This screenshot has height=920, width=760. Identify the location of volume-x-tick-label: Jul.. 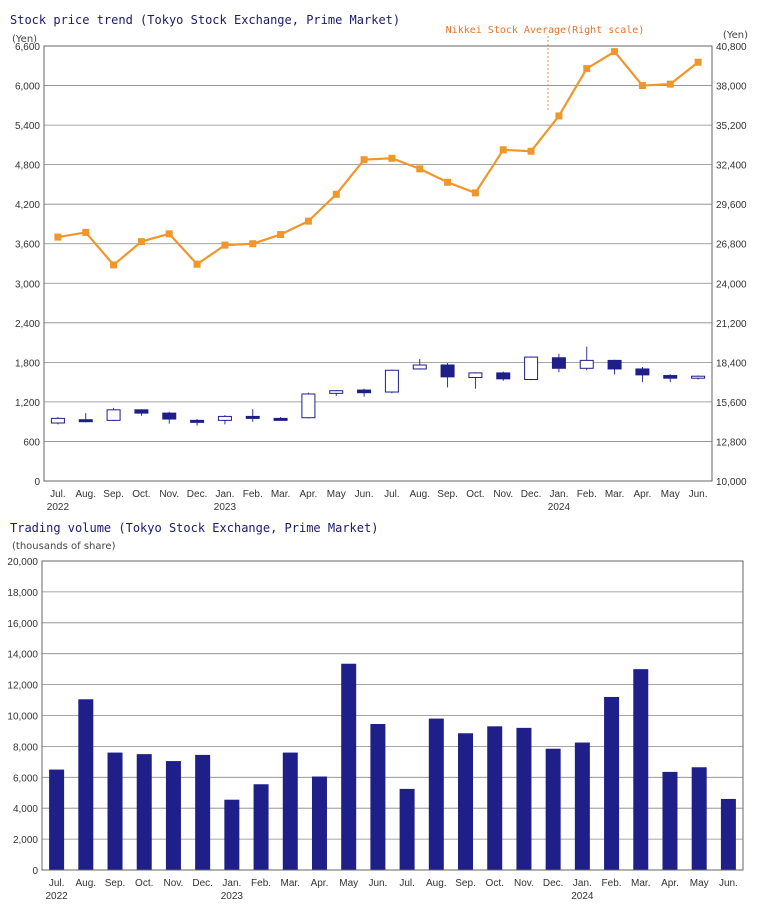
(407, 883).